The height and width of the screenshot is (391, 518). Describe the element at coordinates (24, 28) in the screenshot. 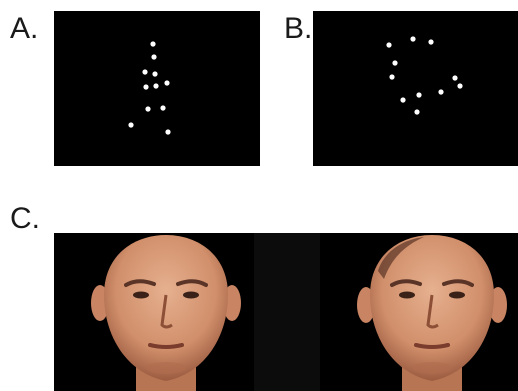

I see `panel-a-label: A.` at that location.